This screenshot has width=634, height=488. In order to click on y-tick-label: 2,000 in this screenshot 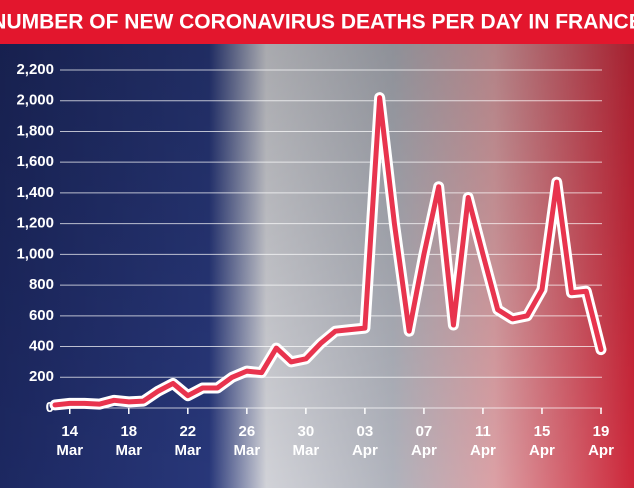, I will do `click(35, 100)`.